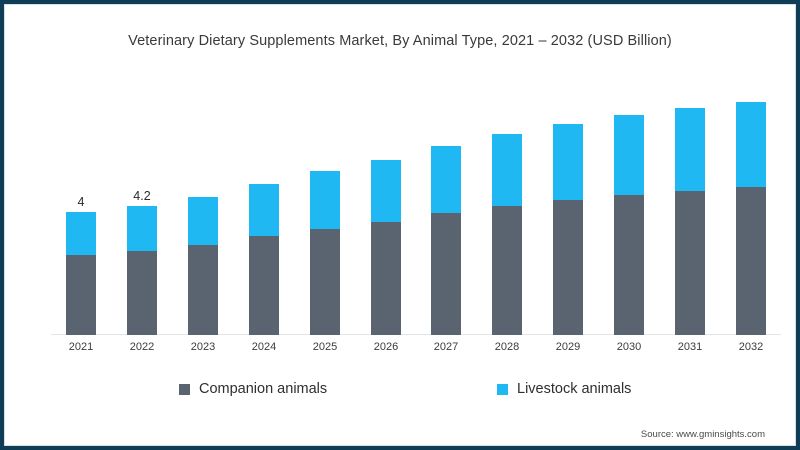 The height and width of the screenshot is (450, 800). What do you see at coordinates (264, 210) in the screenshot?
I see `bar-segment-livestock-2024` at bounding box center [264, 210].